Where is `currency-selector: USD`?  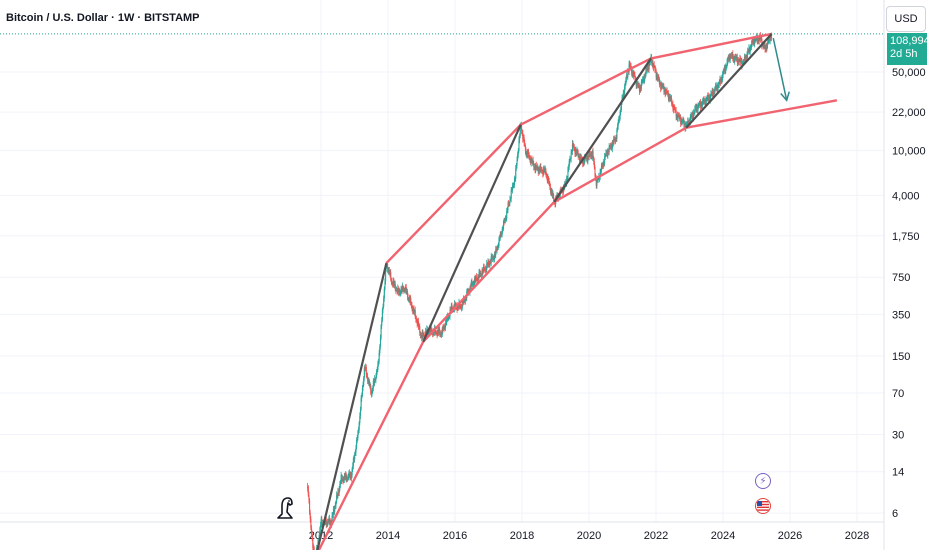 currency-selector: USD is located at coordinates (906, 19).